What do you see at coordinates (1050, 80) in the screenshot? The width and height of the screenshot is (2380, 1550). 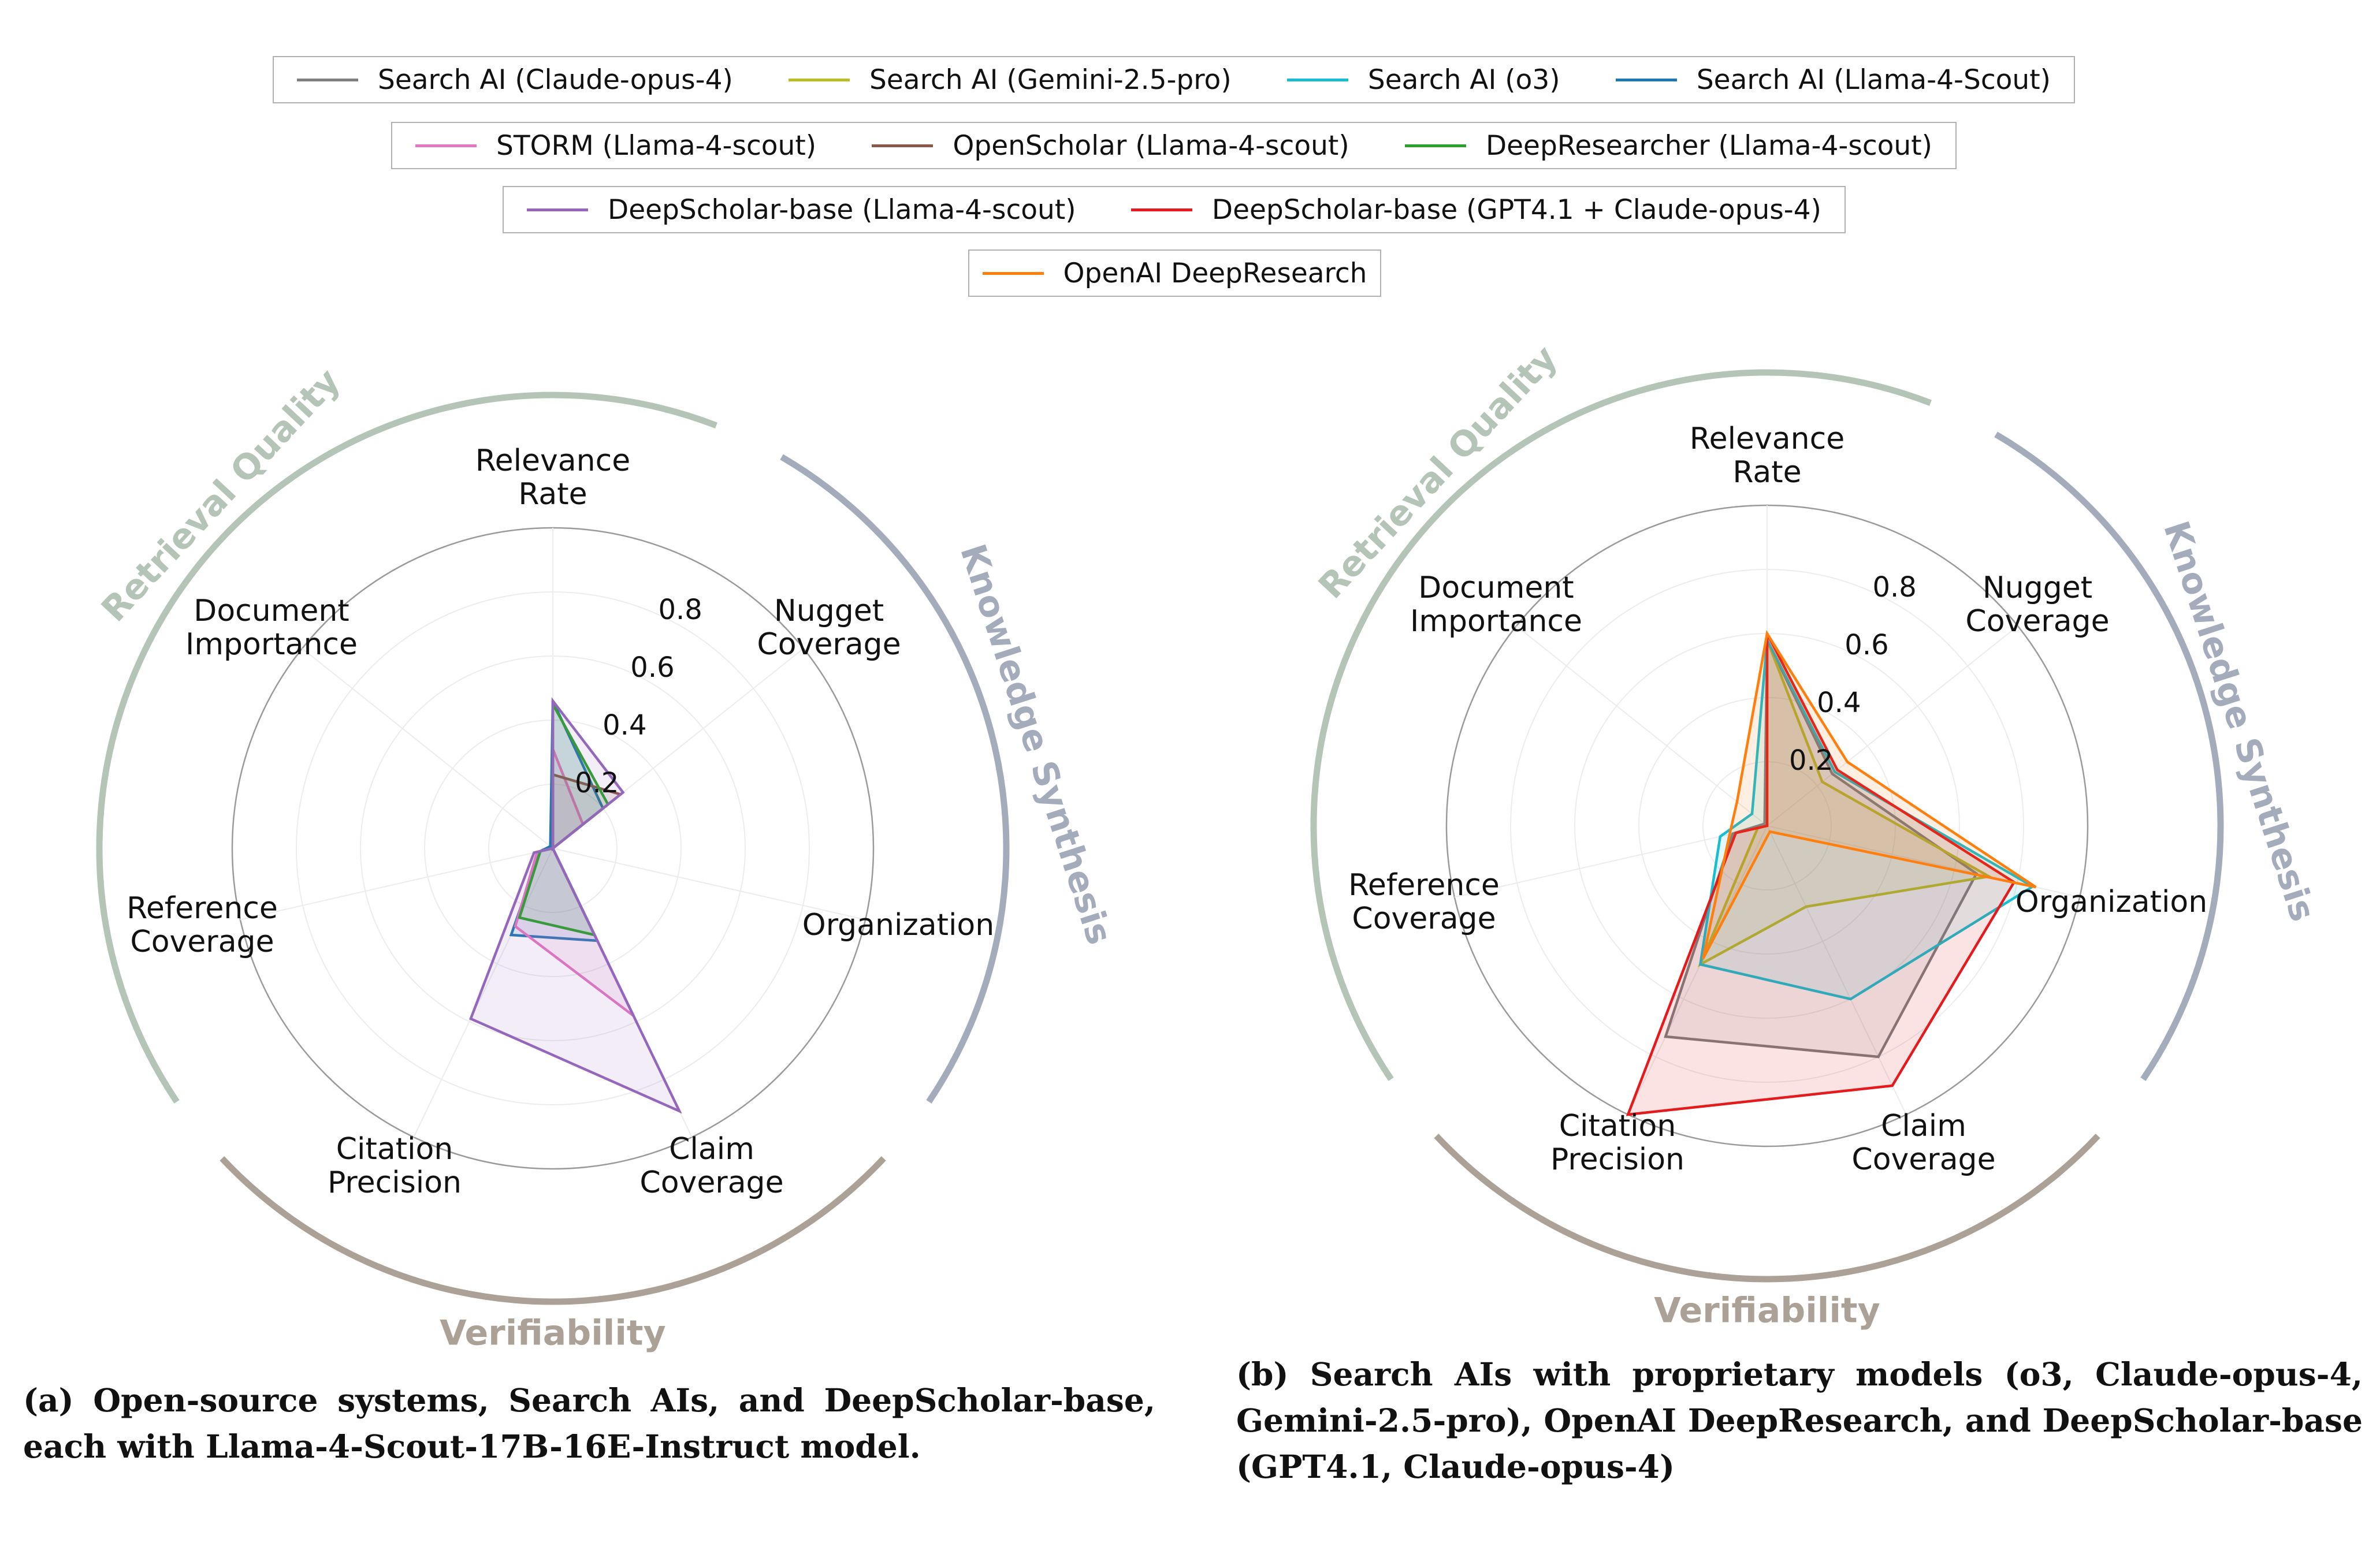 I see `legend-label: Search AI (Gemini-2.5-pro)` at bounding box center [1050, 80].